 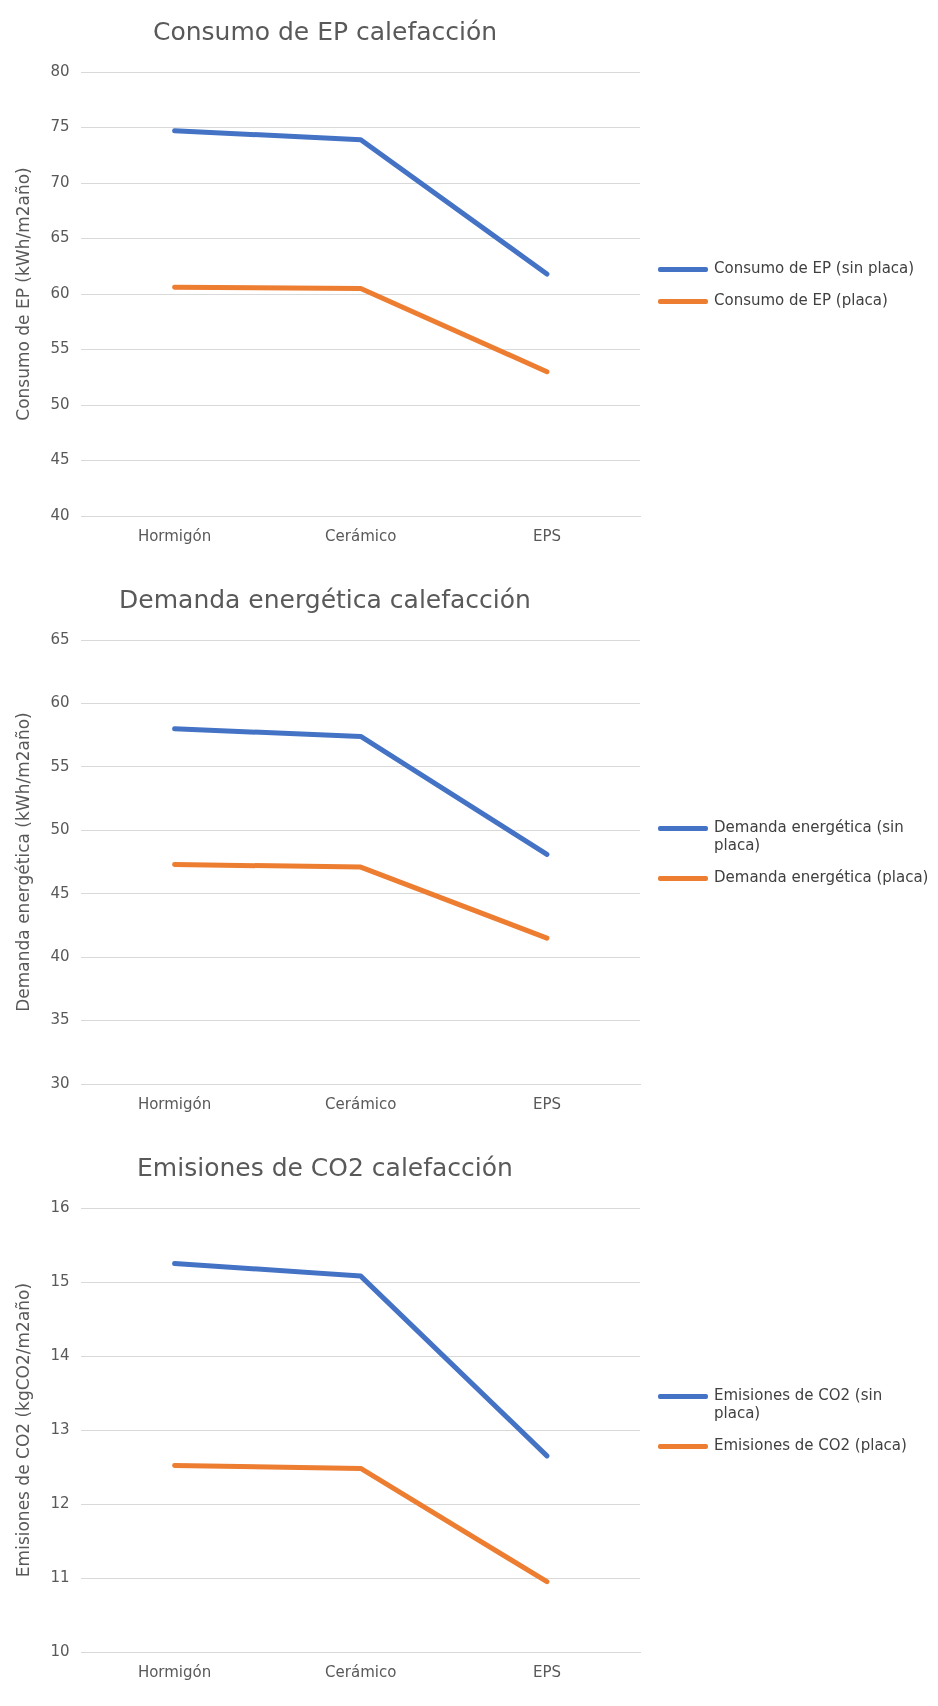 I want to click on y-tick-label: 35, so click(x=60, y=1019).